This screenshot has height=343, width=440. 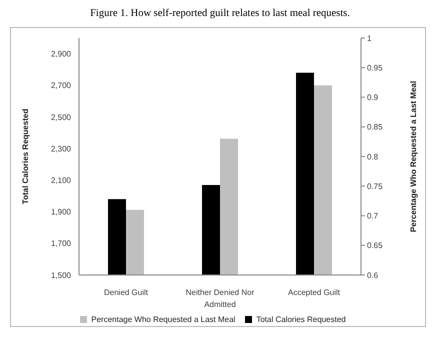 What do you see at coordinates (413, 156) in the screenshot?
I see `y2-axis-title: Percentage Who Requested a Last Meal` at bounding box center [413, 156].